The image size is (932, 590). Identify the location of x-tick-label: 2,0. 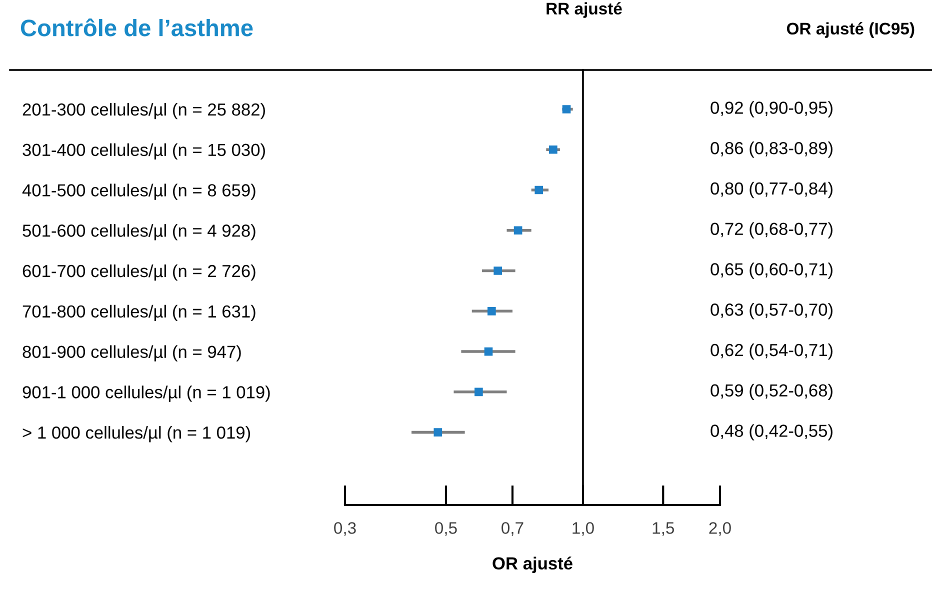
(720, 529).